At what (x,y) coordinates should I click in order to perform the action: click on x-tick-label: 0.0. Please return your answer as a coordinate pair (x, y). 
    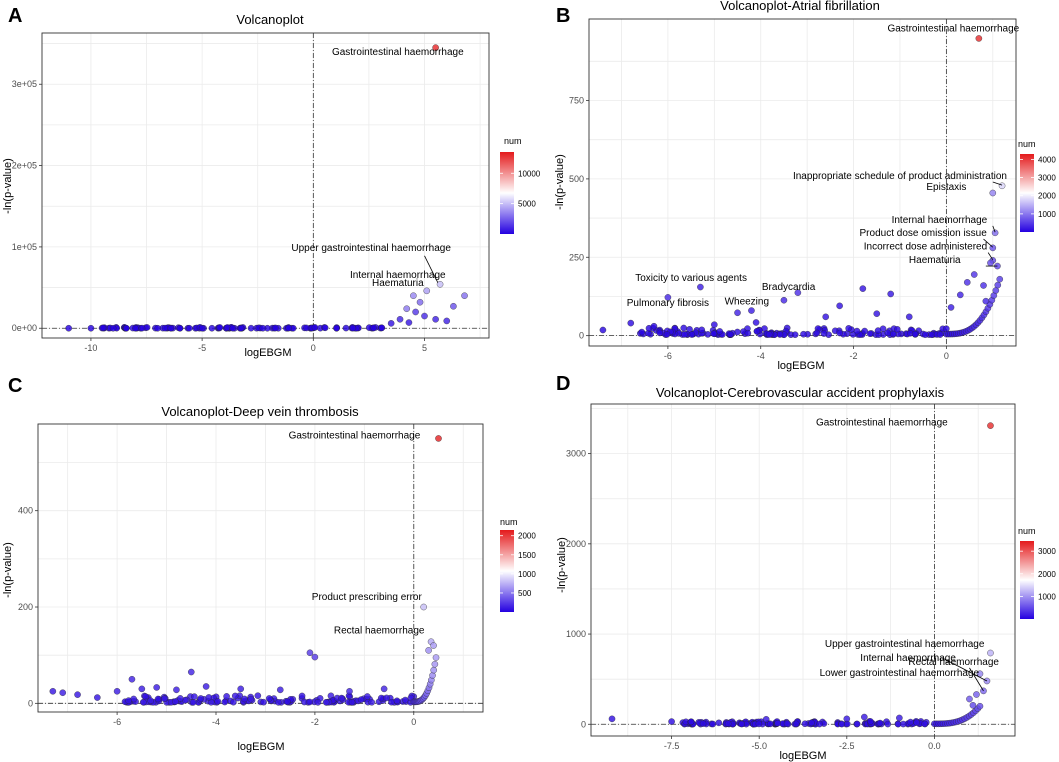
    Looking at the image, I should click on (934, 746).